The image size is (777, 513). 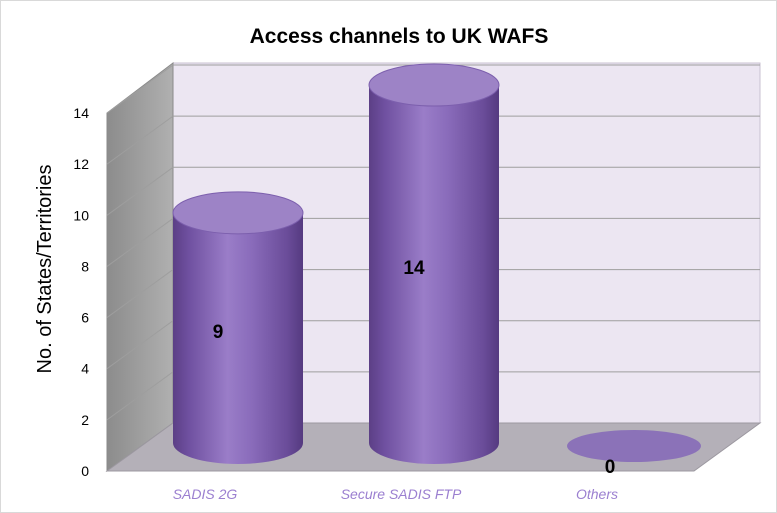 I want to click on y-tick-label: 12, so click(x=81, y=164).